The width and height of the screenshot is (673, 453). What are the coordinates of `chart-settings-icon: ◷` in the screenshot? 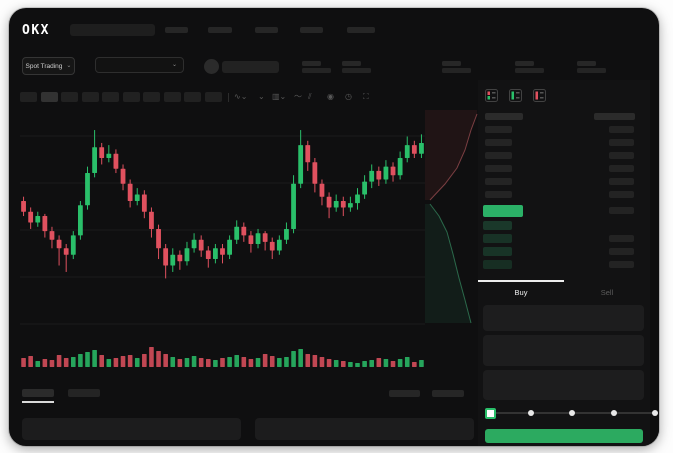 It's located at (348, 96).